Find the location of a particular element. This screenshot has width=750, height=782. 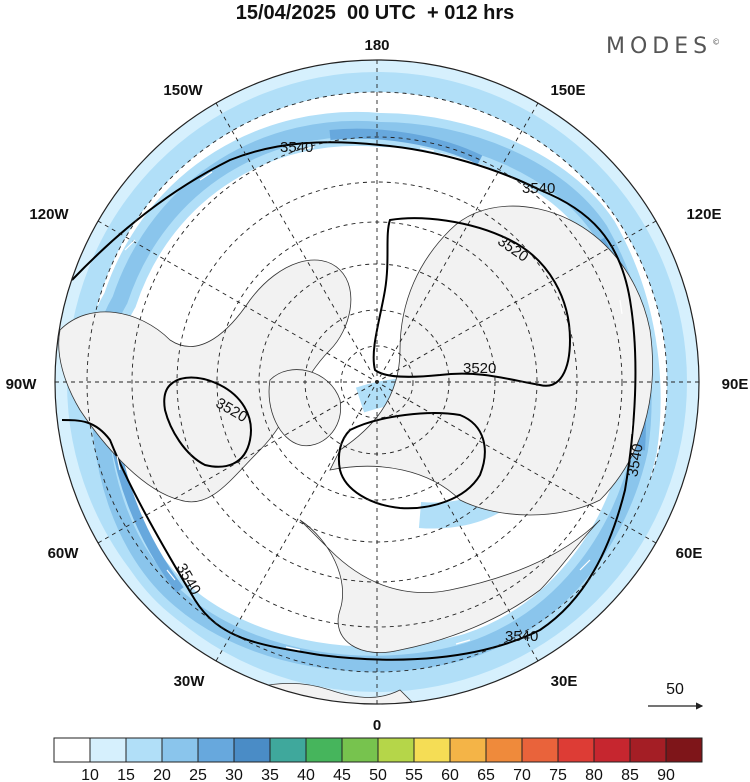

reference-vector-label: 50 is located at coordinates (675, 689).